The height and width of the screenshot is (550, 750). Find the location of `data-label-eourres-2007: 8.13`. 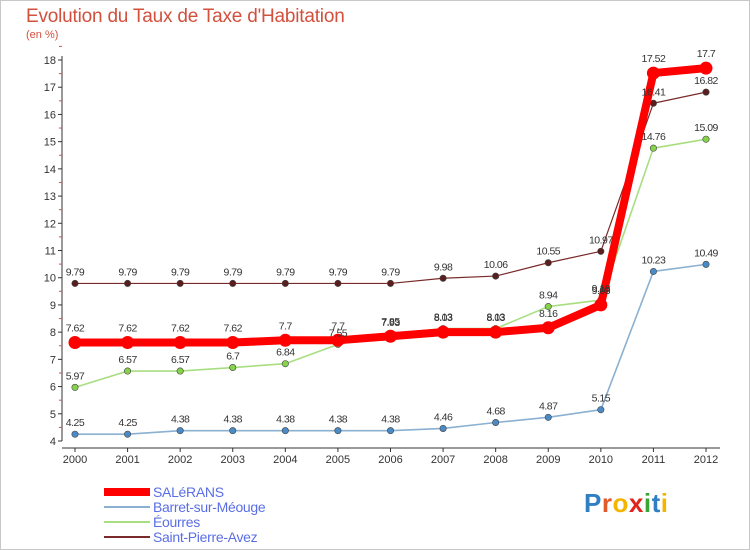

data-label-eourres-2007: 8.13 is located at coordinates (443, 318).